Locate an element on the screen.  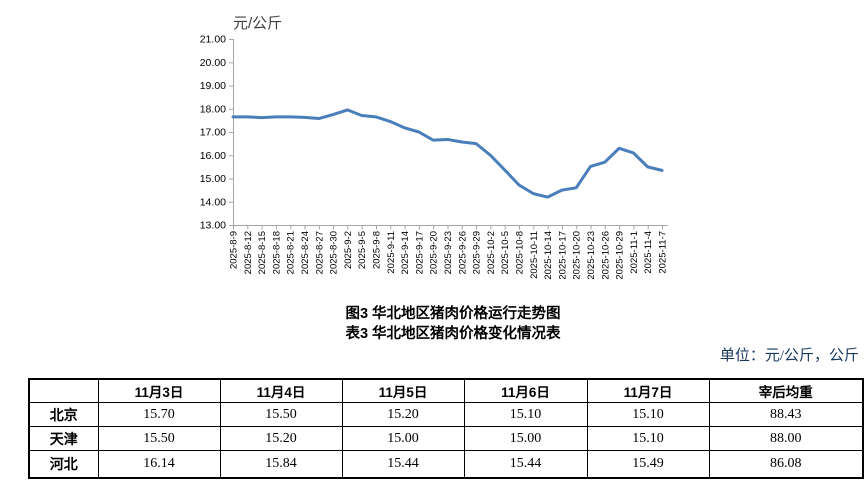
x-axis-tick-label: 2025-9-14 is located at coordinates (405, 252).